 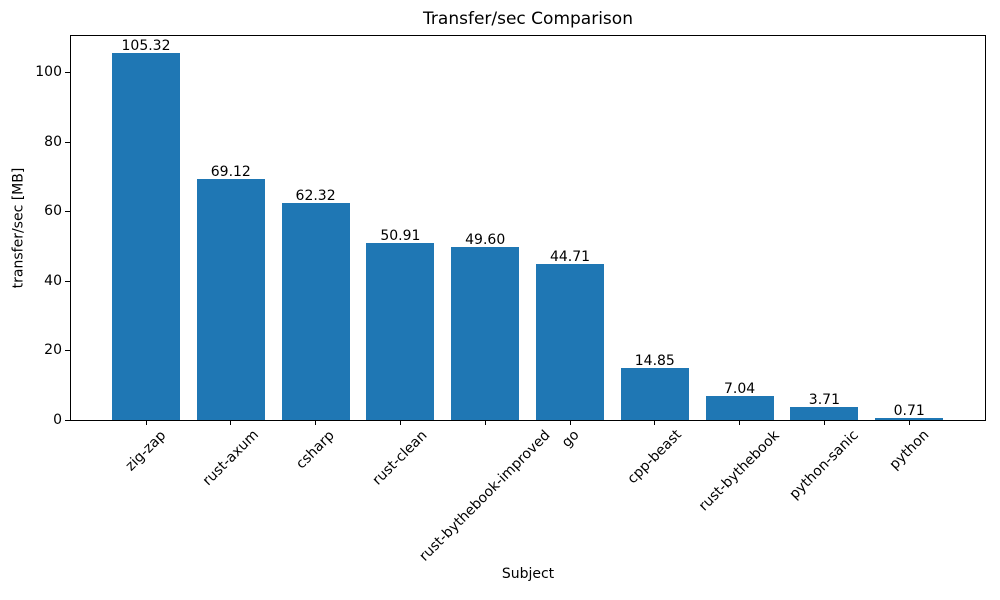 What do you see at coordinates (230, 458) in the screenshot?
I see `x-tick-label: rust-axum` at bounding box center [230, 458].